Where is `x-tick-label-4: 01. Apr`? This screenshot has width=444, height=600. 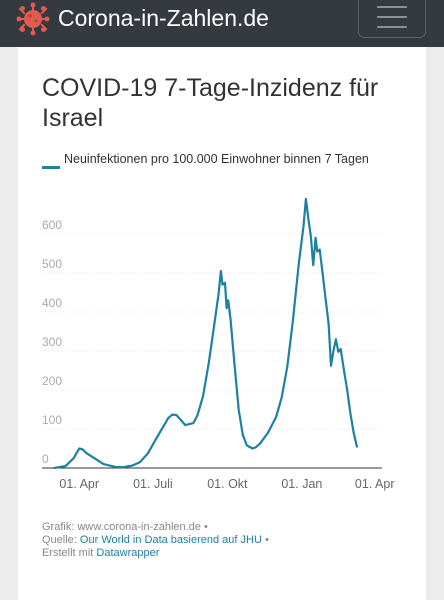
x-tick-label-4: 01. Apr is located at coordinates (375, 484).